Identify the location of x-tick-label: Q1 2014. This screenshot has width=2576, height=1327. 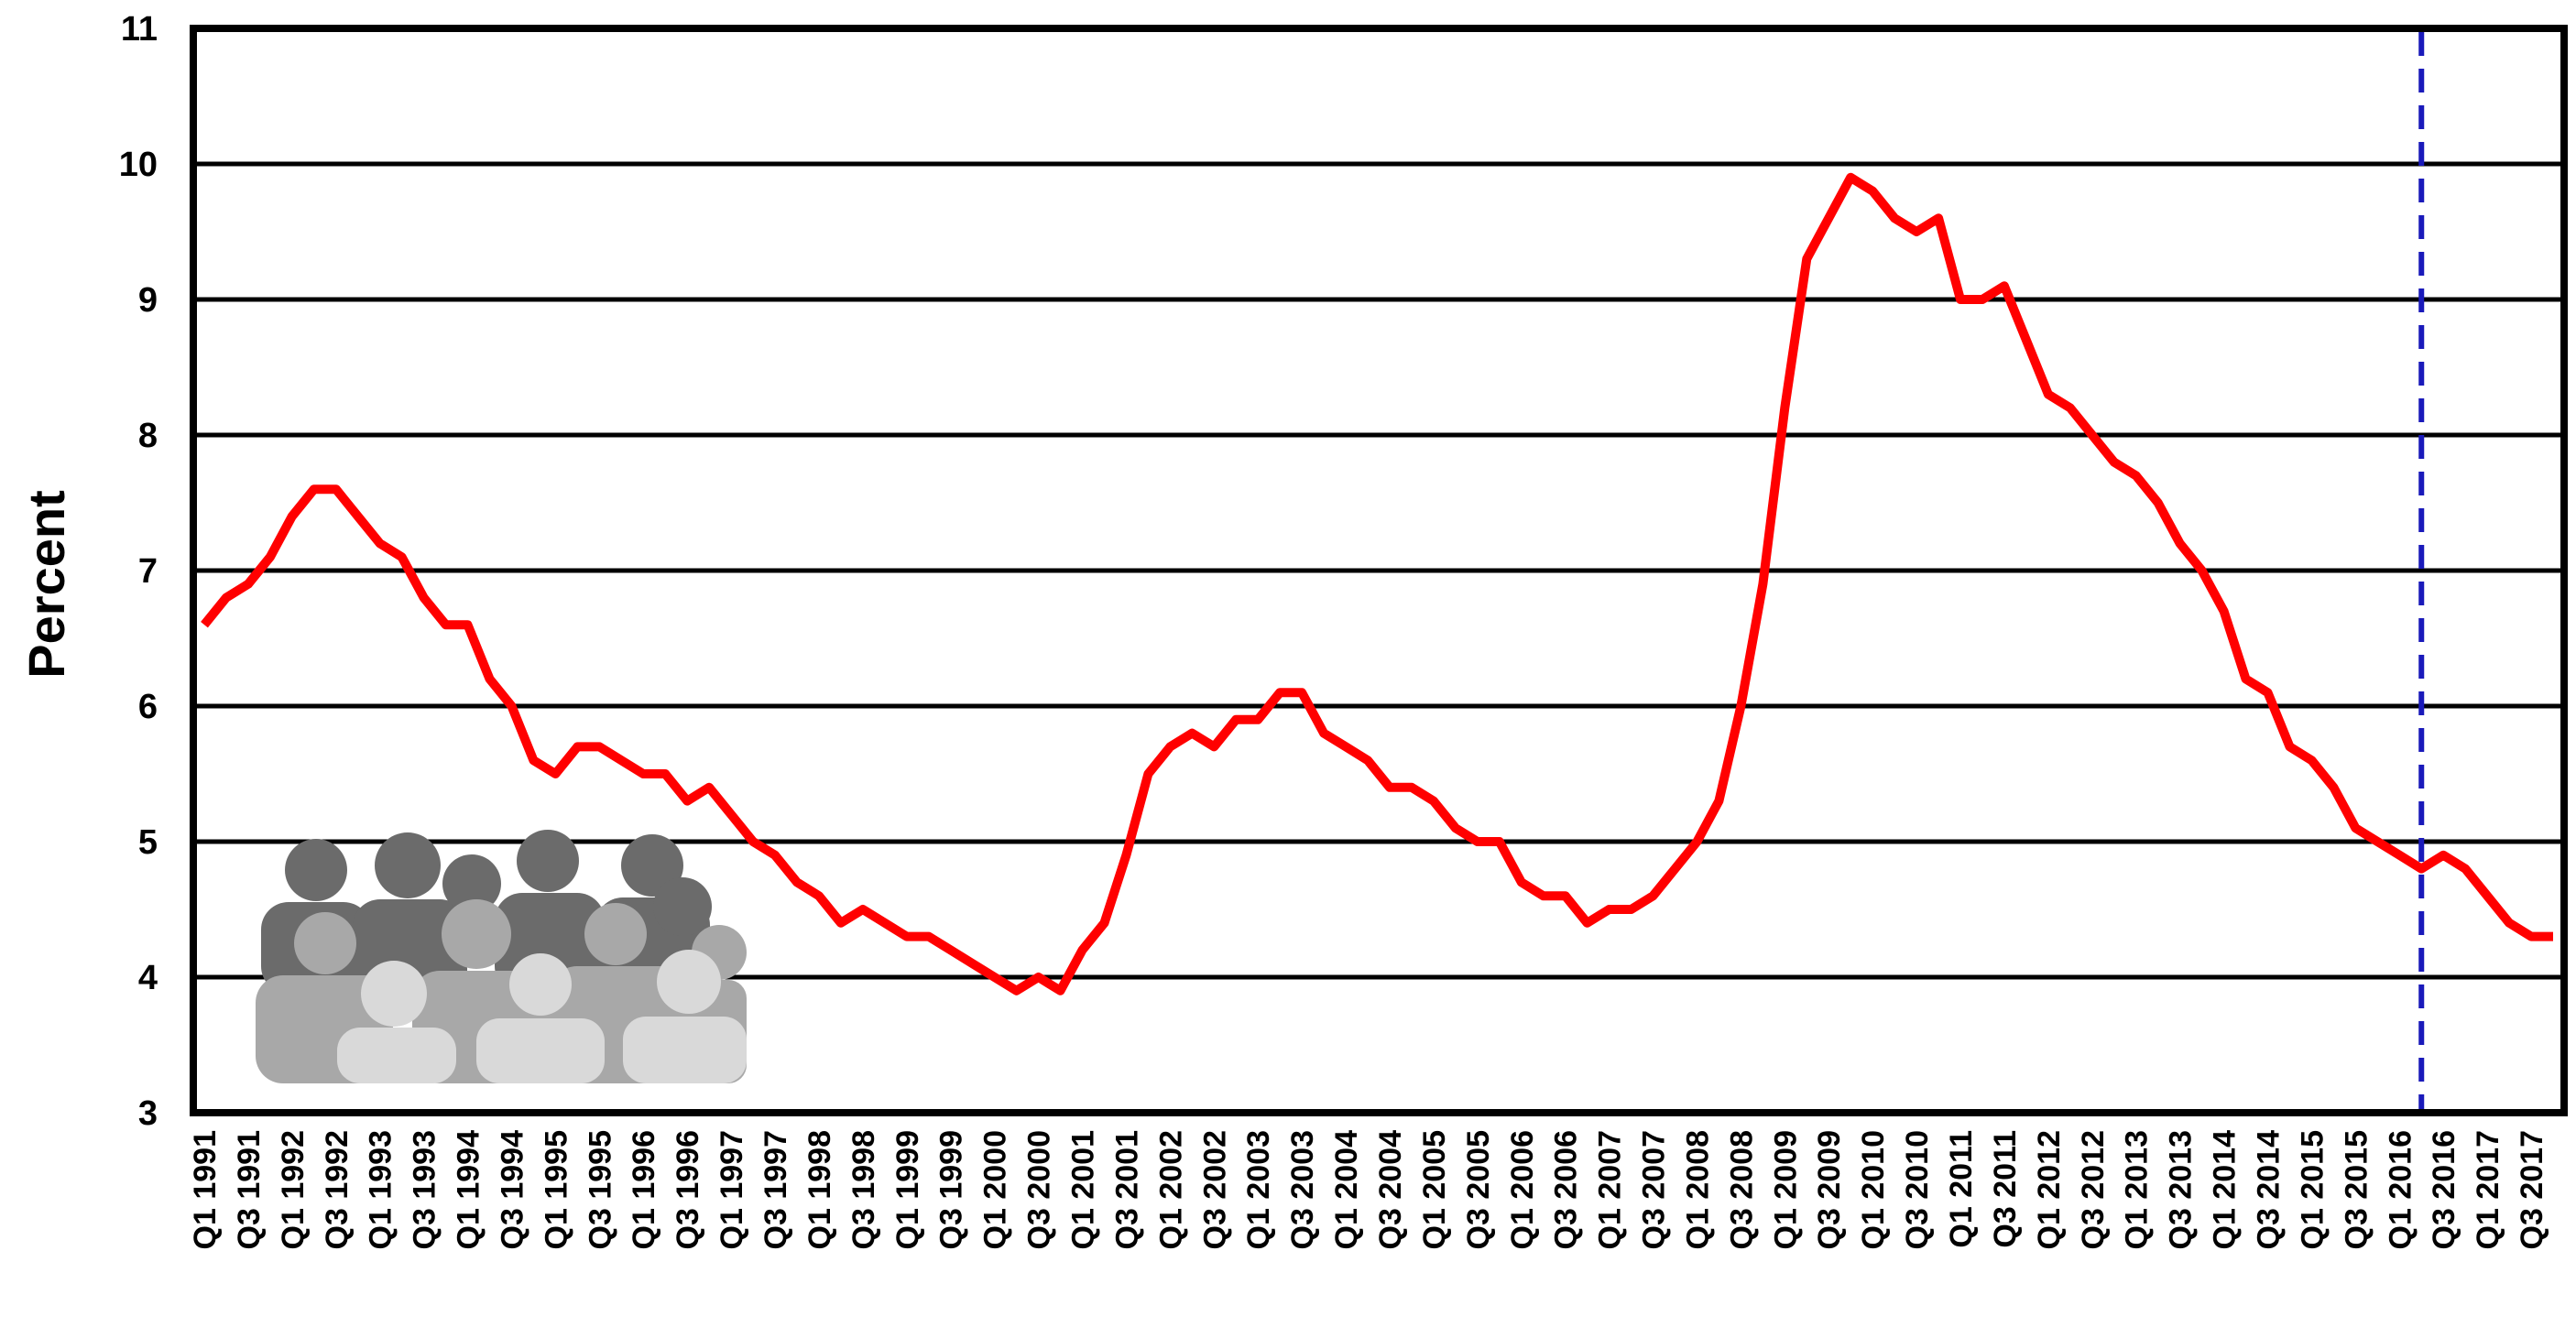
(2226, 1190).